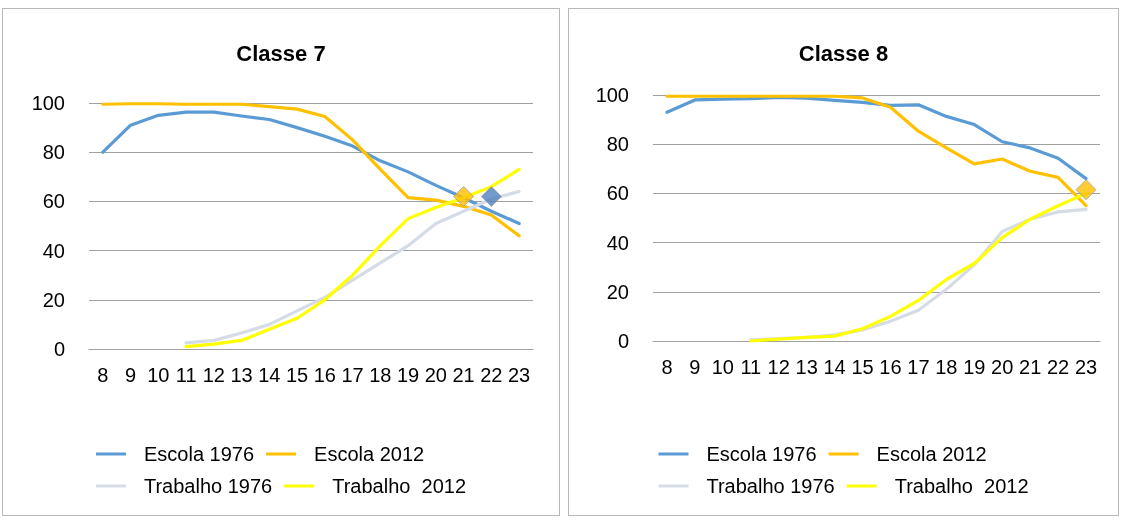 This screenshot has width=1121, height=520. What do you see at coordinates (281, 53) in the screenshot?
I see `chart-title: Classe 7` at bounding box center [281, 53].